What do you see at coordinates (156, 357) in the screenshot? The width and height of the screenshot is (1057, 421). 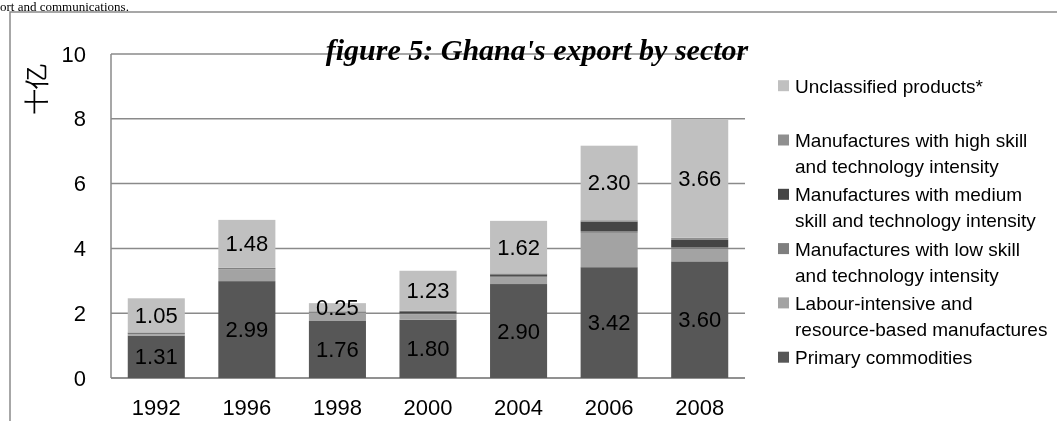 I see `data-label: 1.31` at bounding box center [156, 357].